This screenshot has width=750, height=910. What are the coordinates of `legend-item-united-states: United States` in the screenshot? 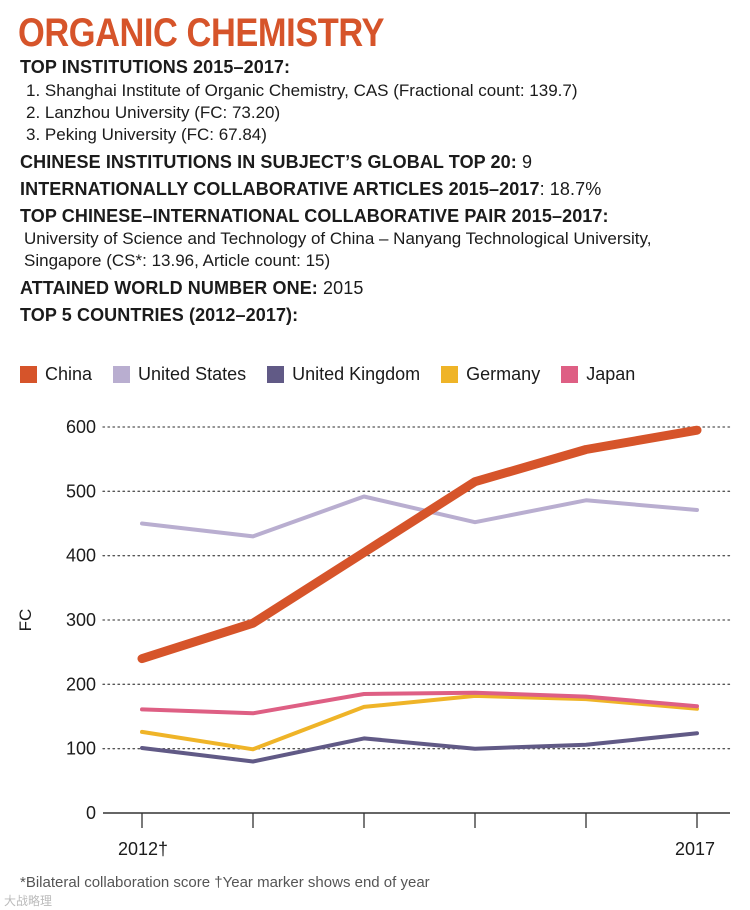 It's located at (179, 374).